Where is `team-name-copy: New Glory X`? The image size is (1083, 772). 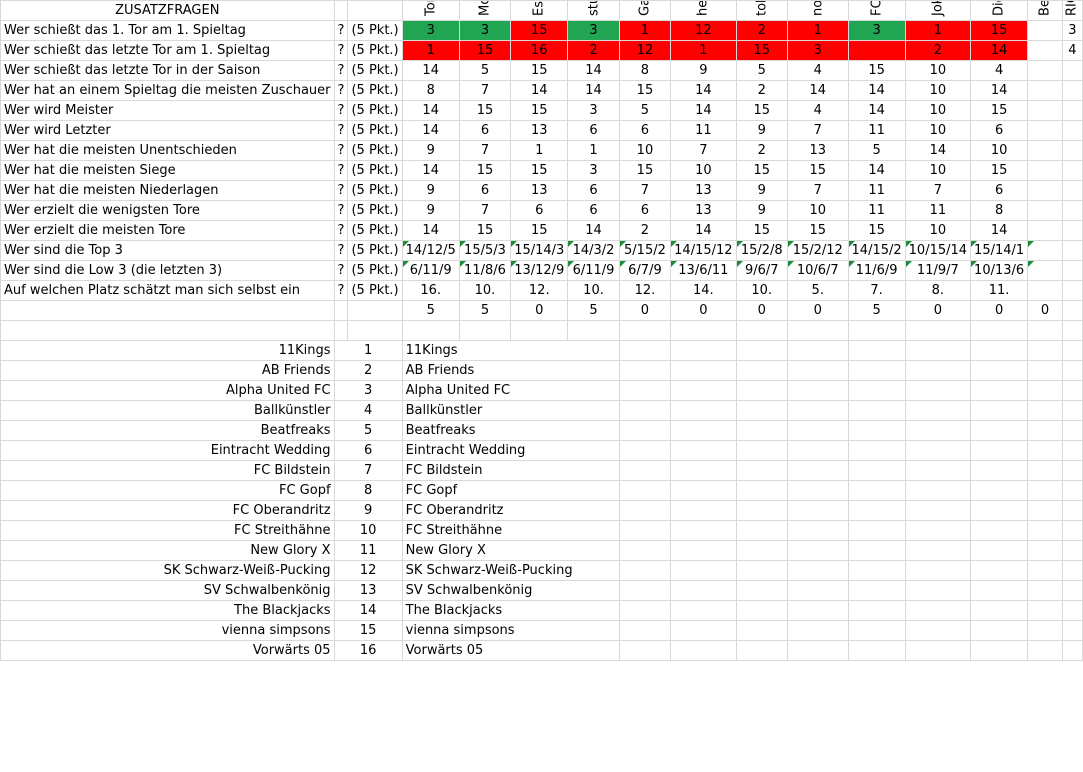 team-name-copy: New Glory X is located at coordinates (510, 550).